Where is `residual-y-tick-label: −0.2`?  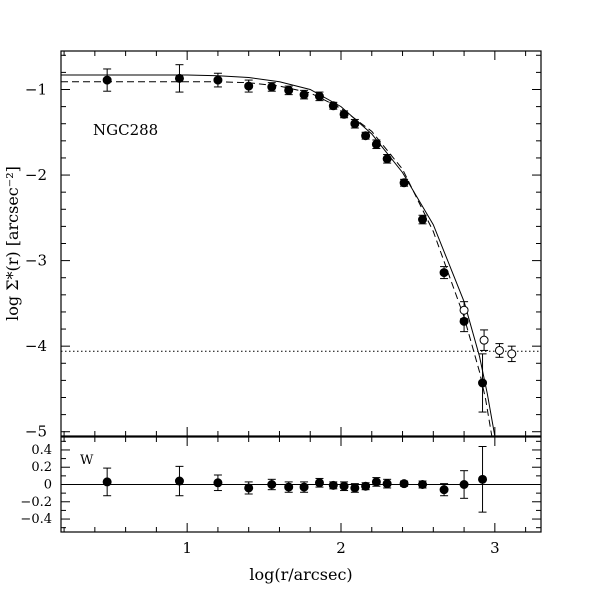 residual-y-tick-label: −0.2 is located at coordinates (36, 502).